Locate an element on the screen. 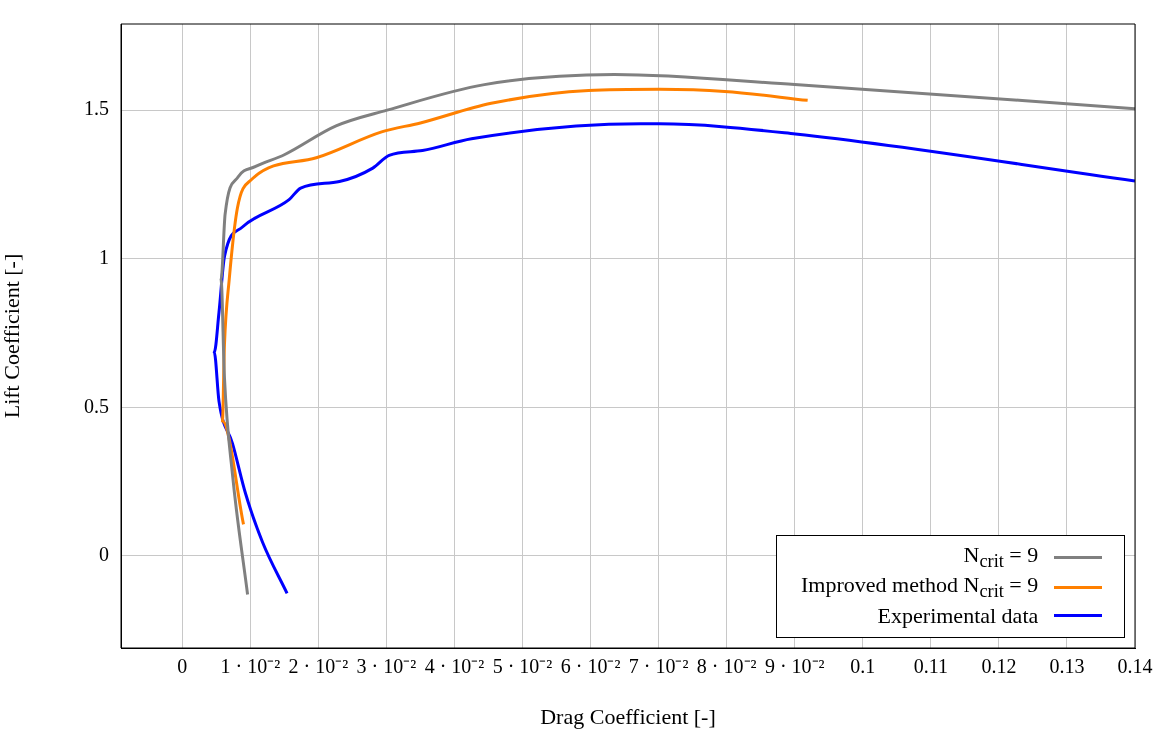 The width and height of the screenshot is (1172, 731). x-tick-label: 9 · 10⁻² is located at coordinates (794, 666).